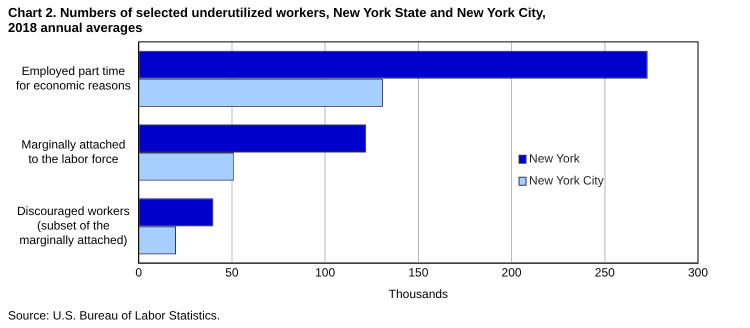 The height and width of the screenshot is (328, 750). Describe the element at coordinates (605, 273) in the screenshot. I see `x-tick-label: 250` at that location.